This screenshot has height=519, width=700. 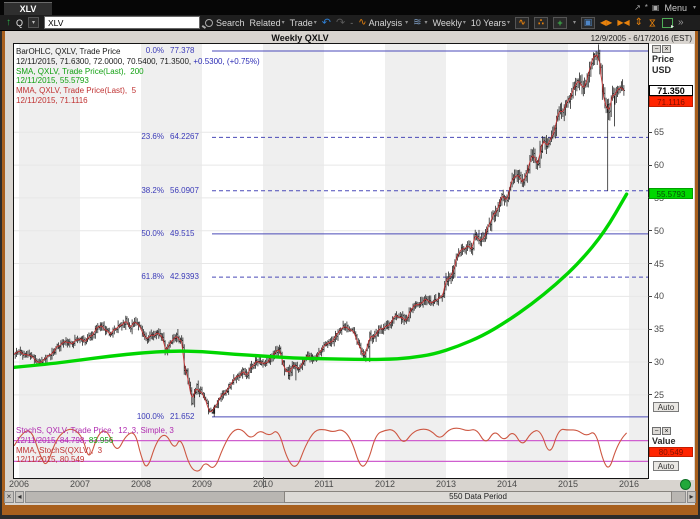 What do you see at coordinates (301, 22) in the screenshot?
I see `trade-dropdown-label: Trade` at bounding box center [301, 22].